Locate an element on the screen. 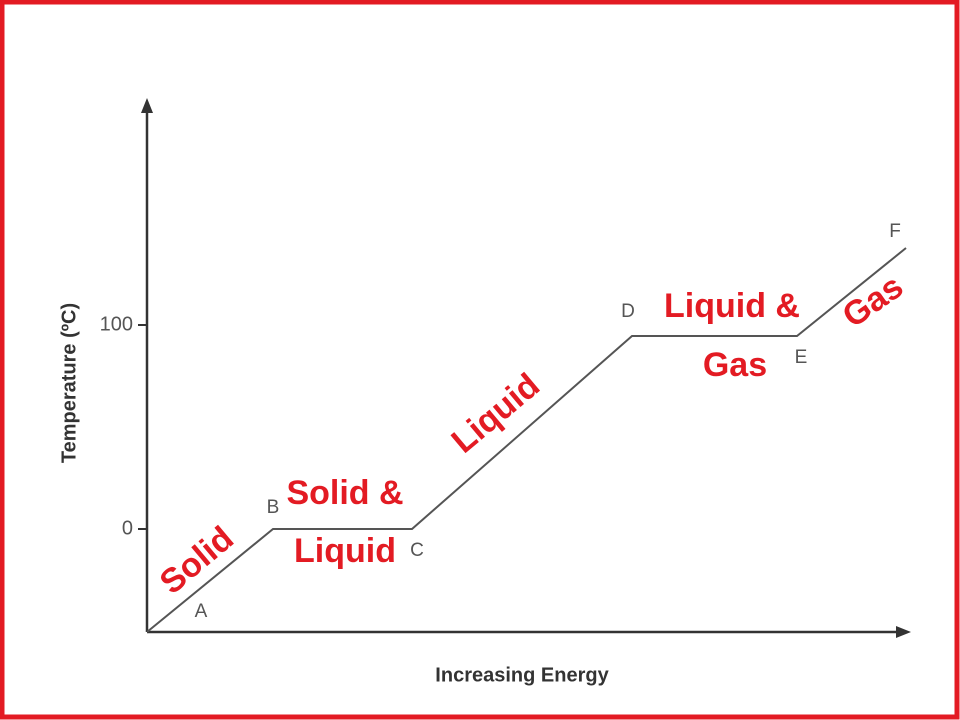  phase-label: Liquid & is located at coordinates (732, 306).